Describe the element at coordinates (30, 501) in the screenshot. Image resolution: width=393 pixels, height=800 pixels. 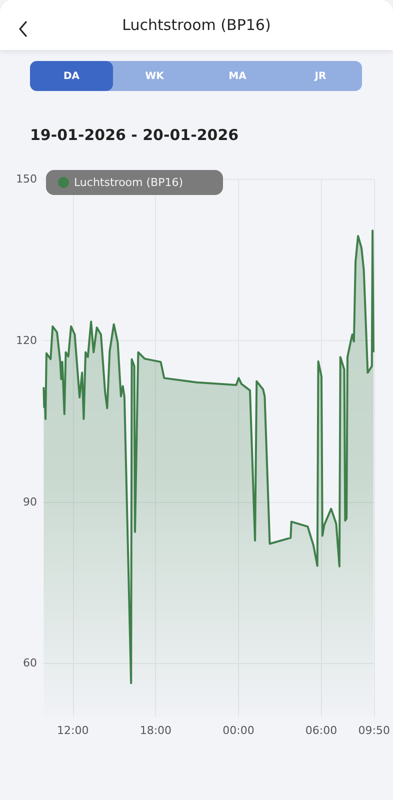
I see `y-tick-label: 90` at that location.